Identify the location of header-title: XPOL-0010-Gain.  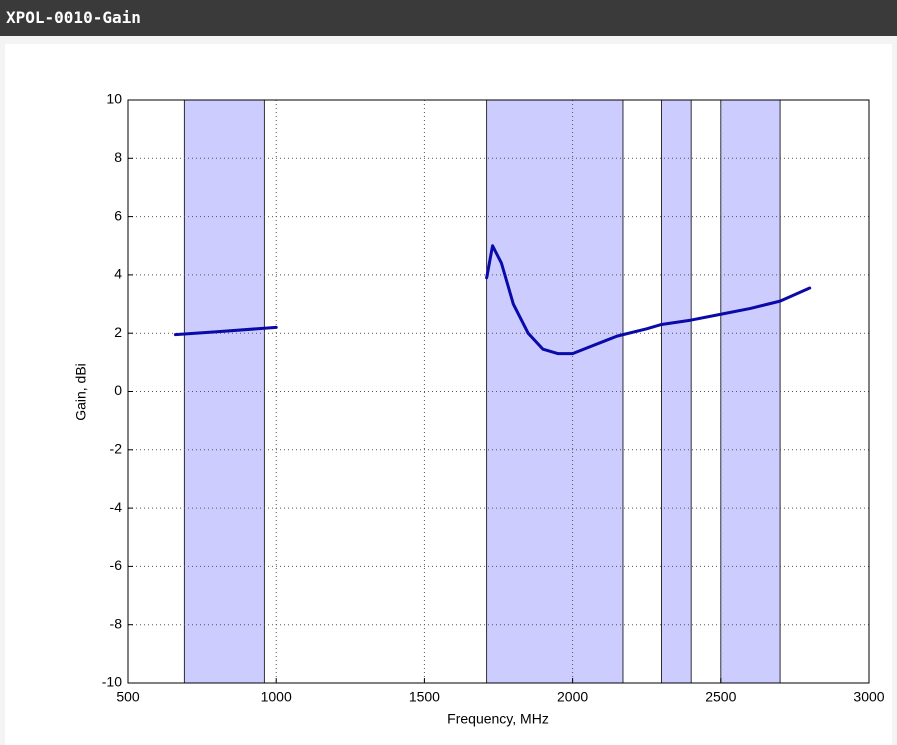
(448, 18).